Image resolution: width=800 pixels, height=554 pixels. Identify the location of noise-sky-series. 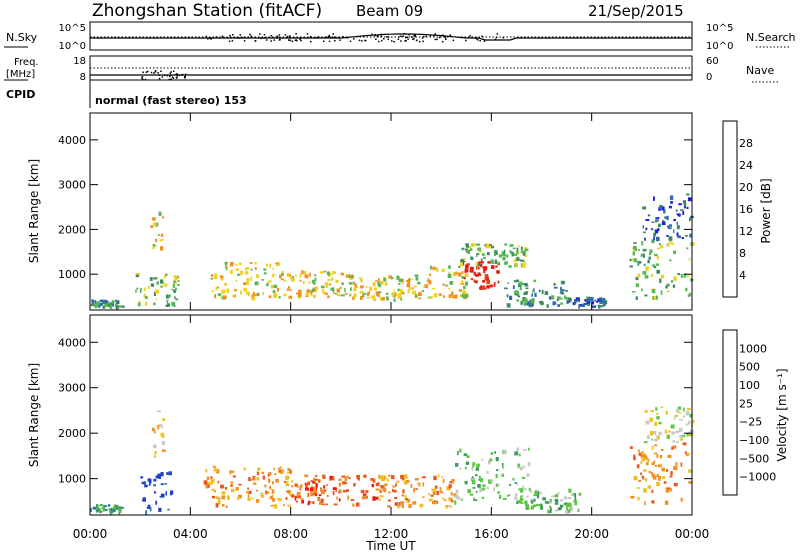
(391, 37).